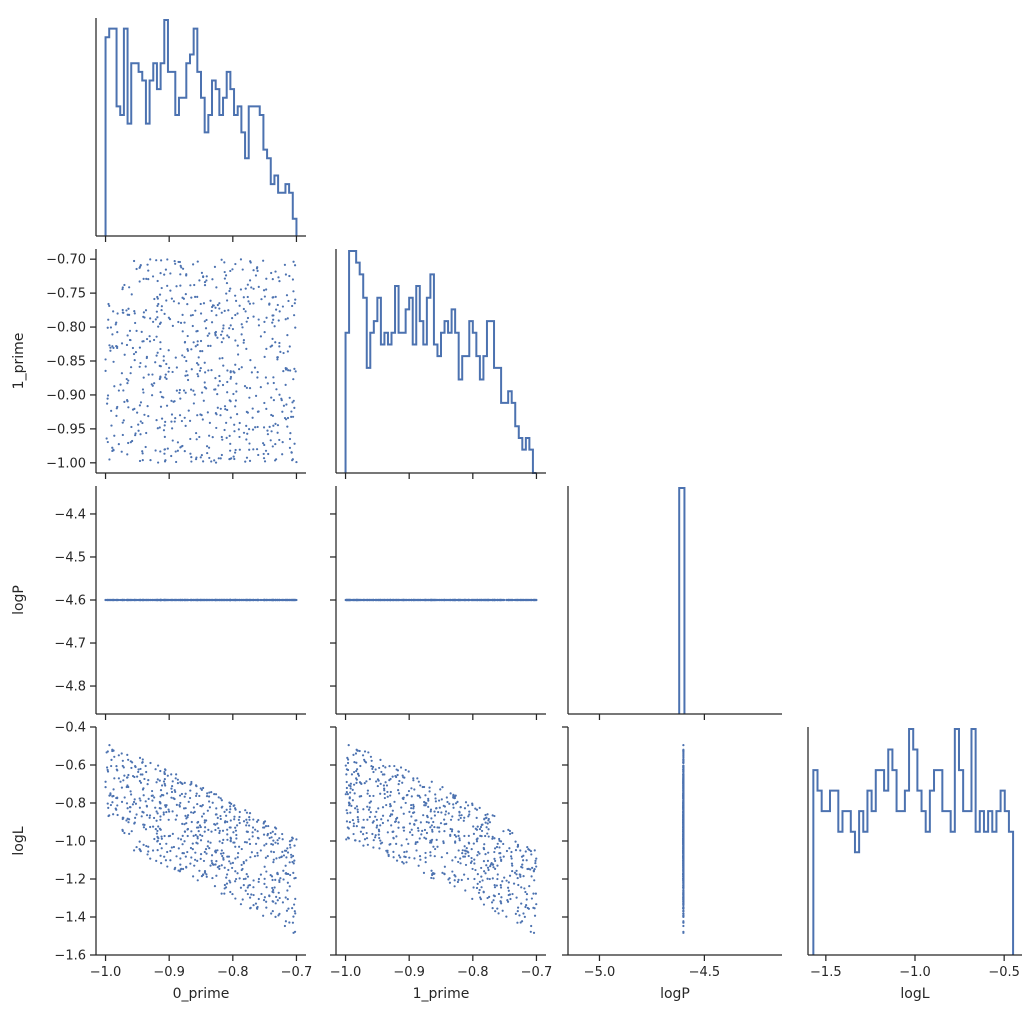  I want to click on x-tick-label: −5.0, so click(600, 972).